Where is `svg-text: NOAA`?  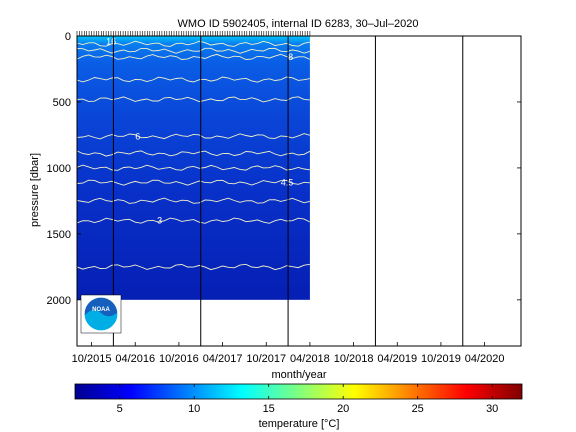 svg-text: NOAA is located at coordinates (101, 310).